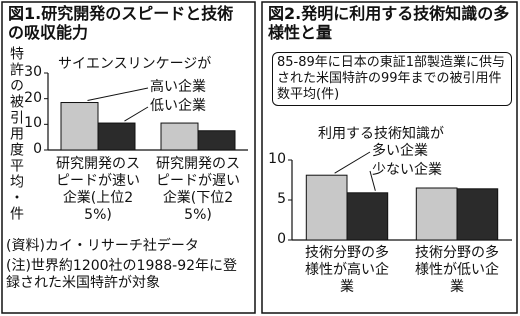 The width and height of the screenshot is (520, 316). Describe the element at coordinates (281, 199) in the screenshot. I see `y-tick-label: 5` at that location.